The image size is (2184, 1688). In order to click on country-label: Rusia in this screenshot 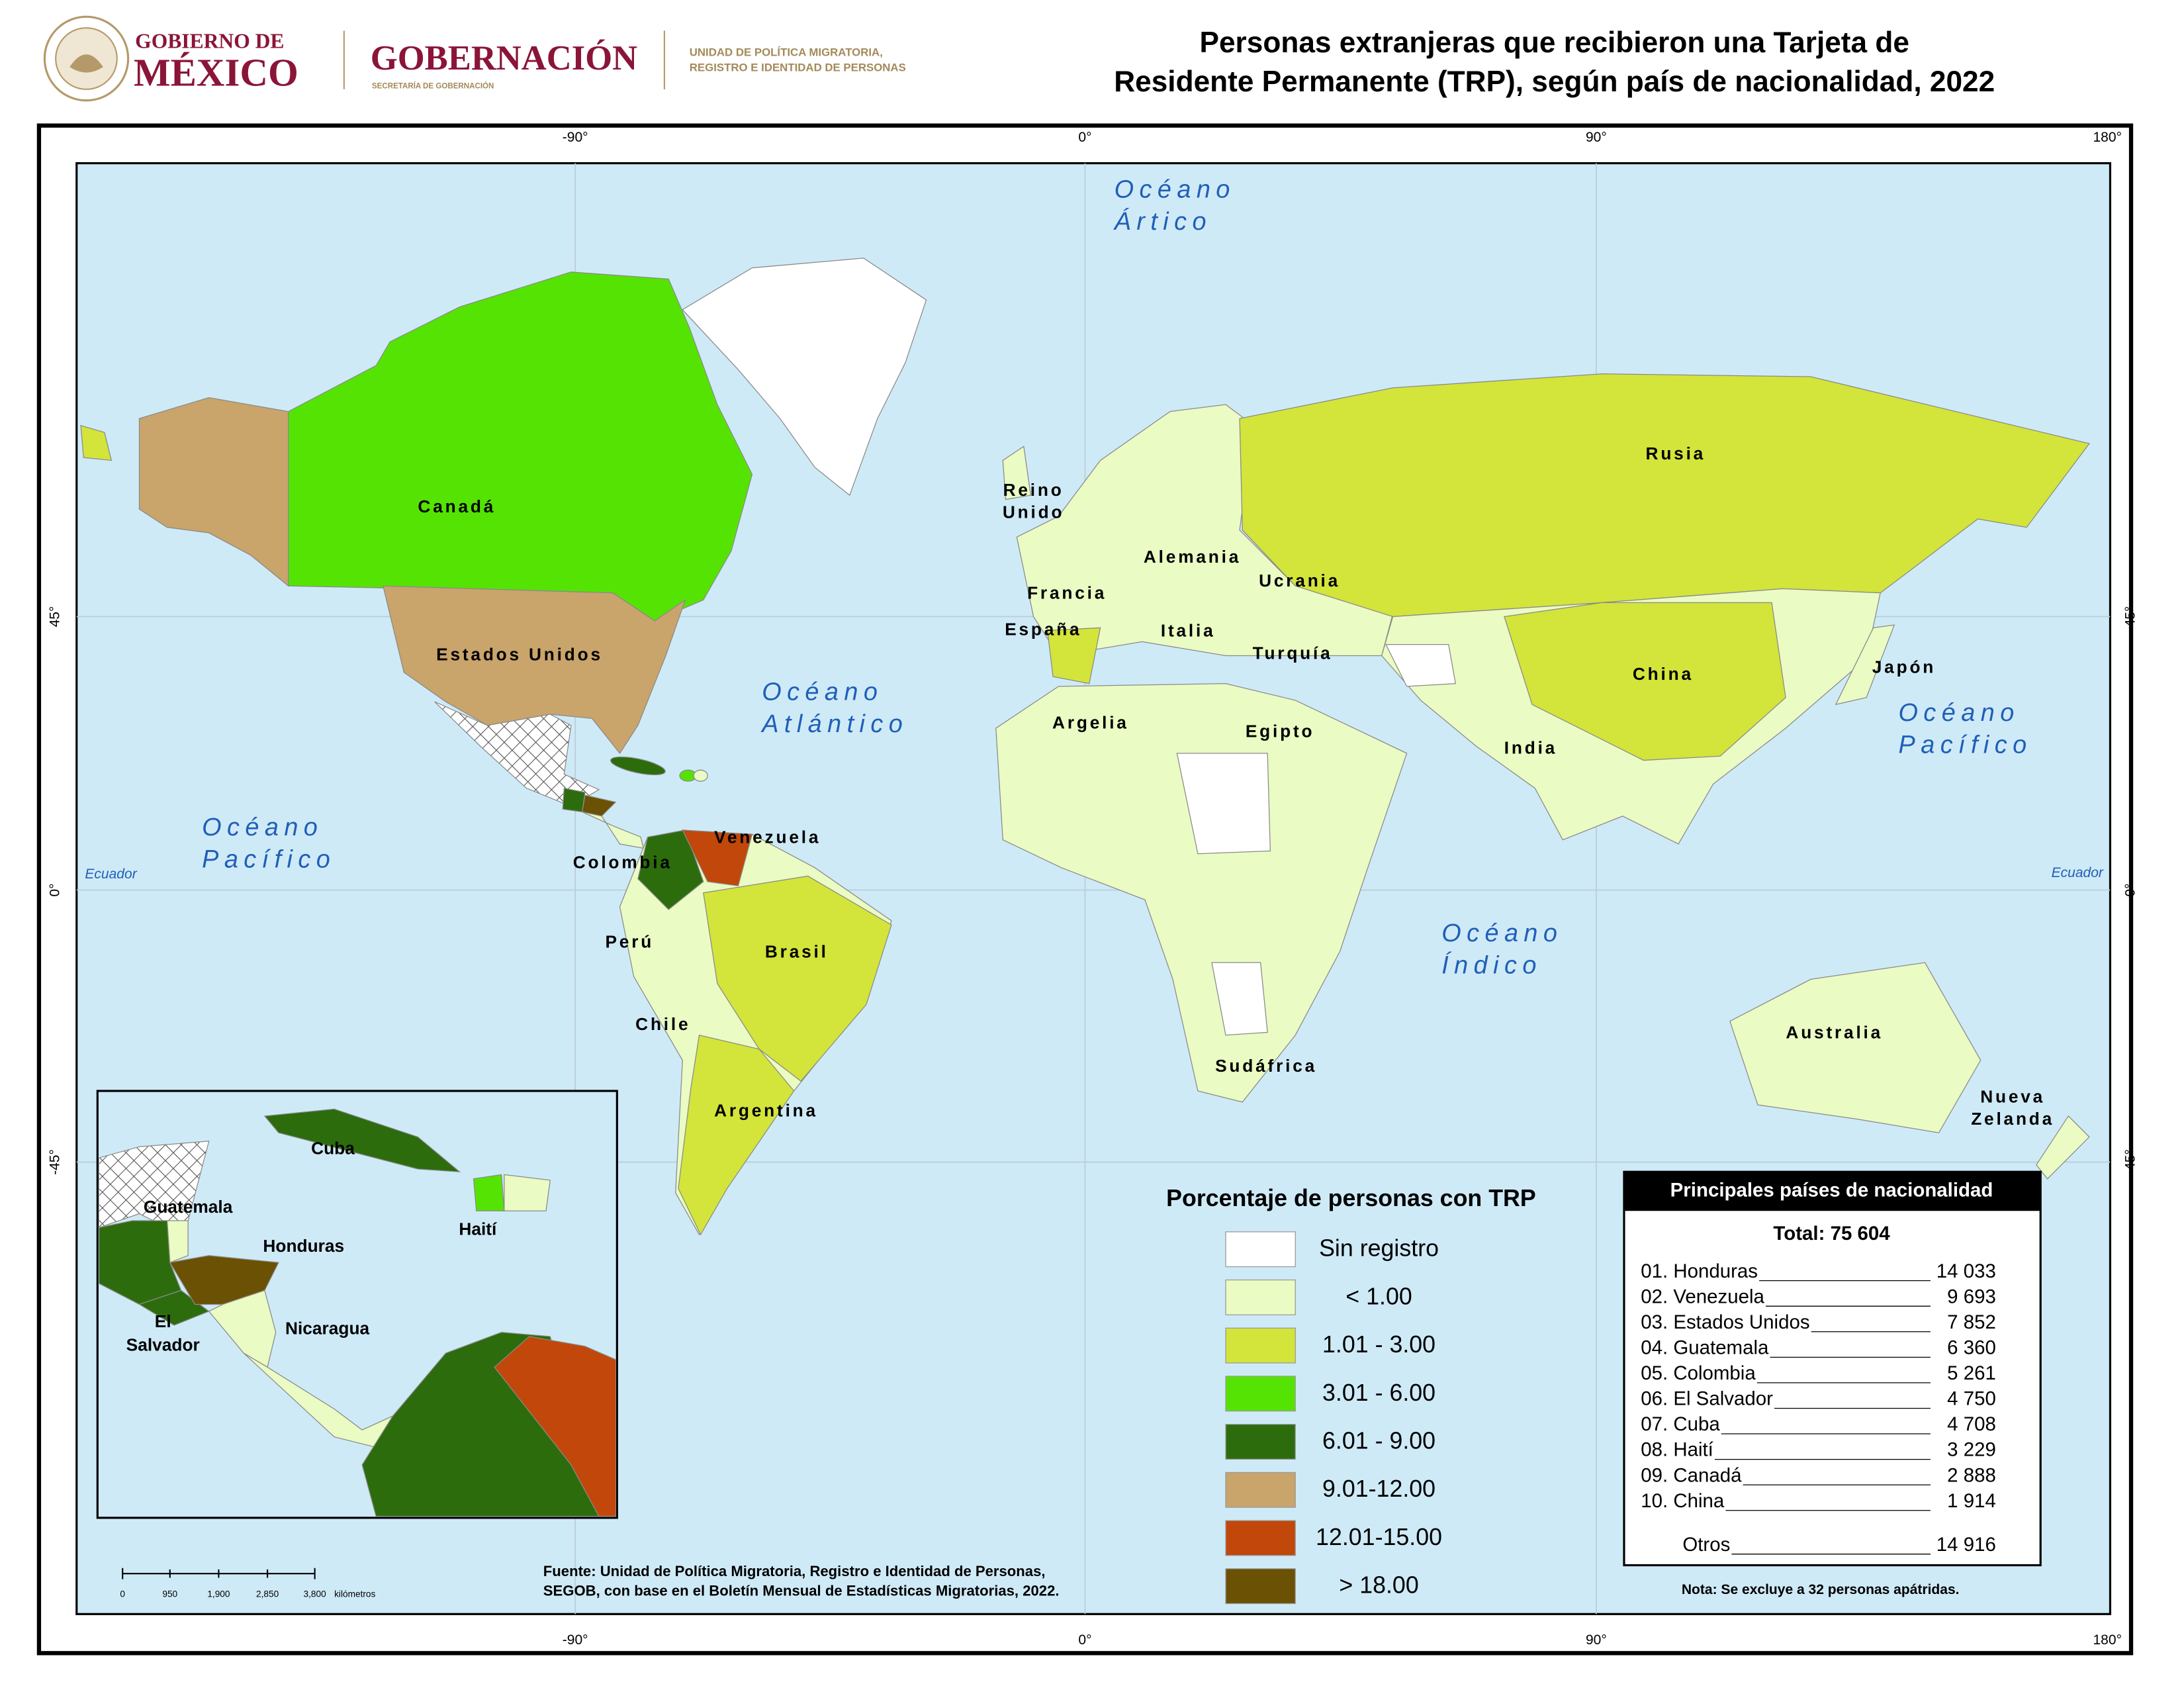, I will do `click(1676, 453)`.